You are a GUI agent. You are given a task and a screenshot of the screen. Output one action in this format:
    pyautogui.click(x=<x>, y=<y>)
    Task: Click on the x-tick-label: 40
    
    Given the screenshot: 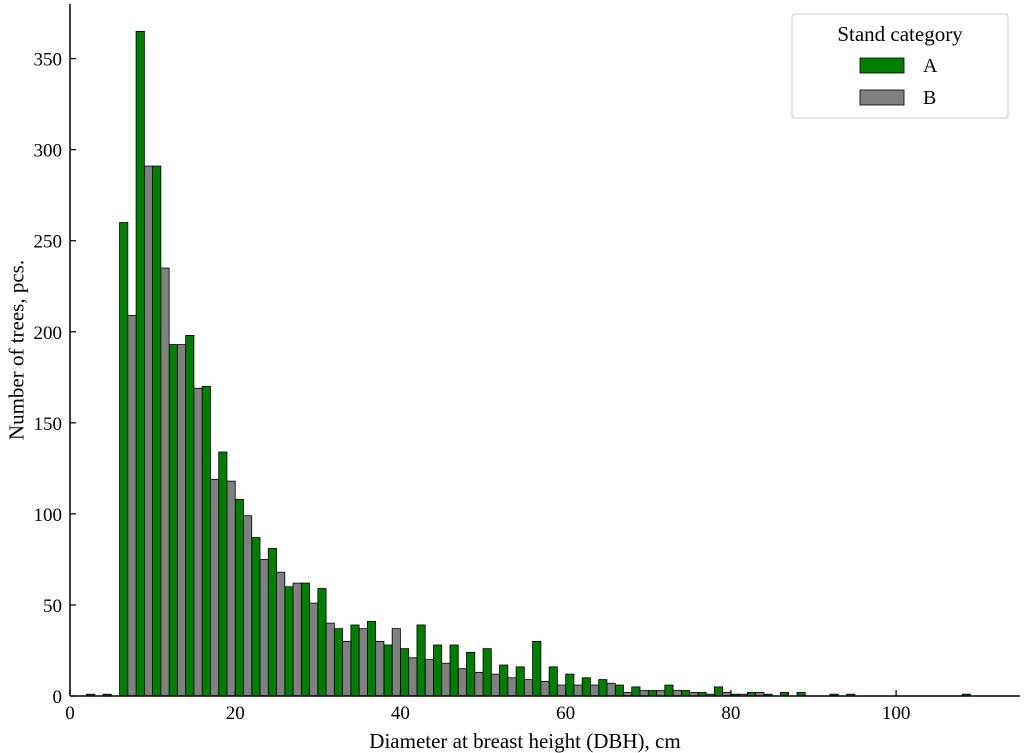 What is the action you would take?
    pyautogui.click(x=400, y=713)
    